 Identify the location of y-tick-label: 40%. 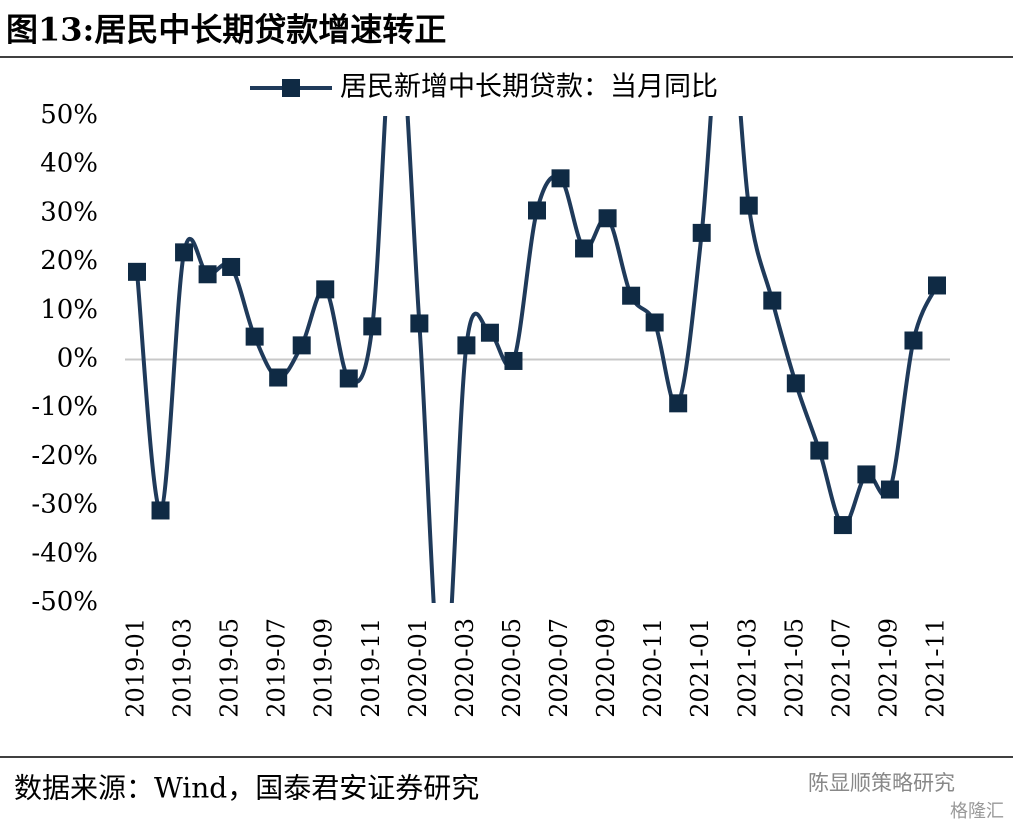
(69, 164).